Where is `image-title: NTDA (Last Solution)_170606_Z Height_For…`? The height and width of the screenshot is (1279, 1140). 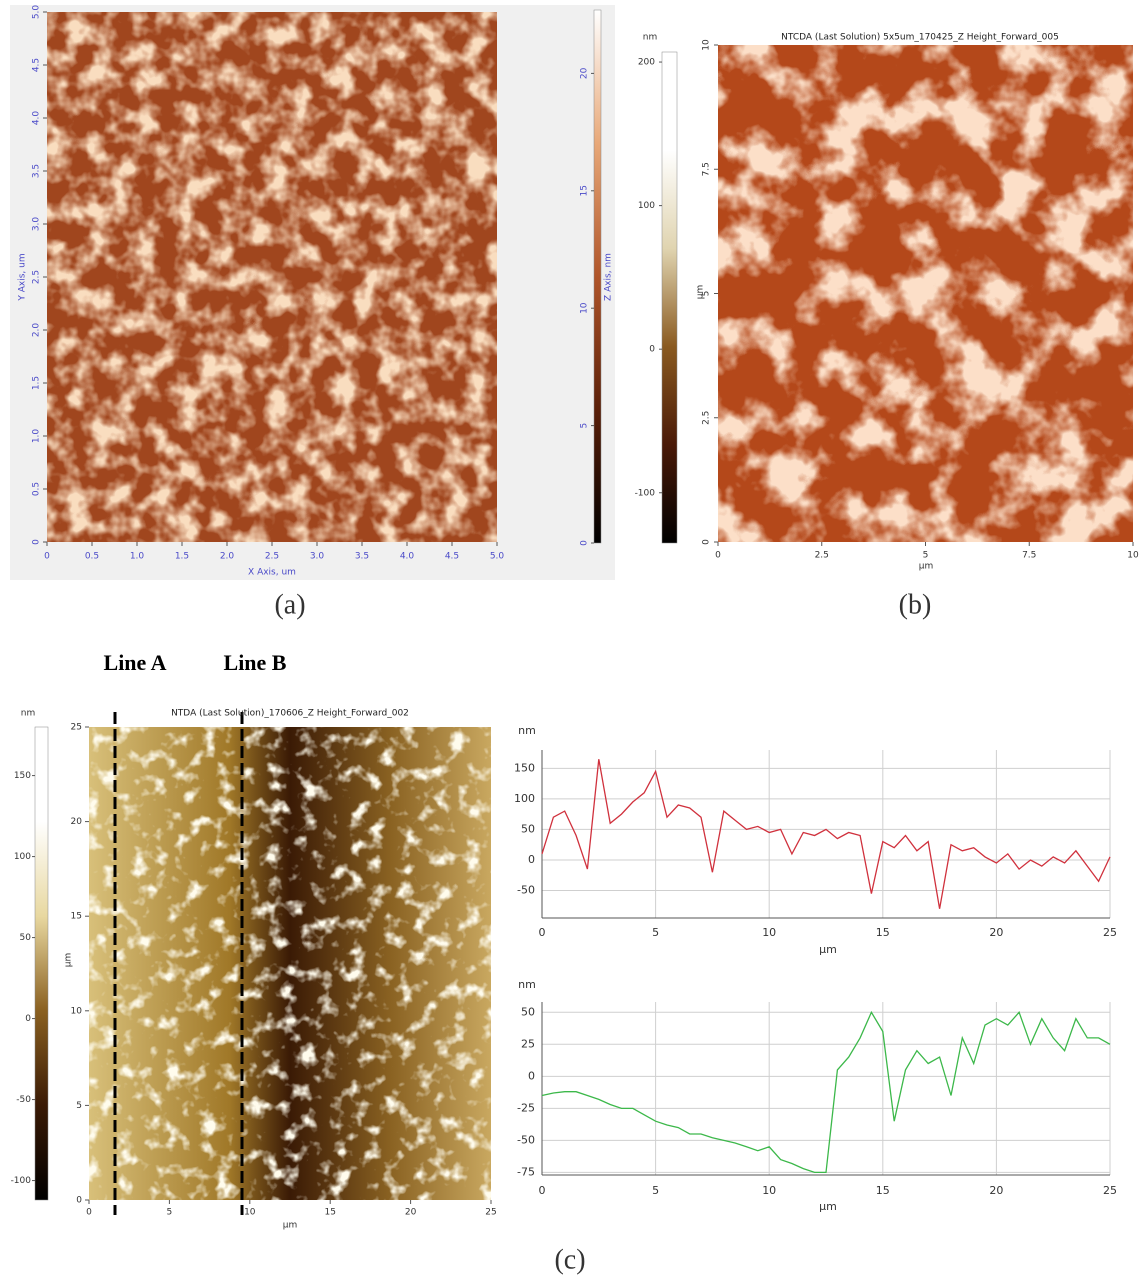 image-title: NTDA (Last Solution)_170606_Z Height_For… is located at coordinates (290, 714).